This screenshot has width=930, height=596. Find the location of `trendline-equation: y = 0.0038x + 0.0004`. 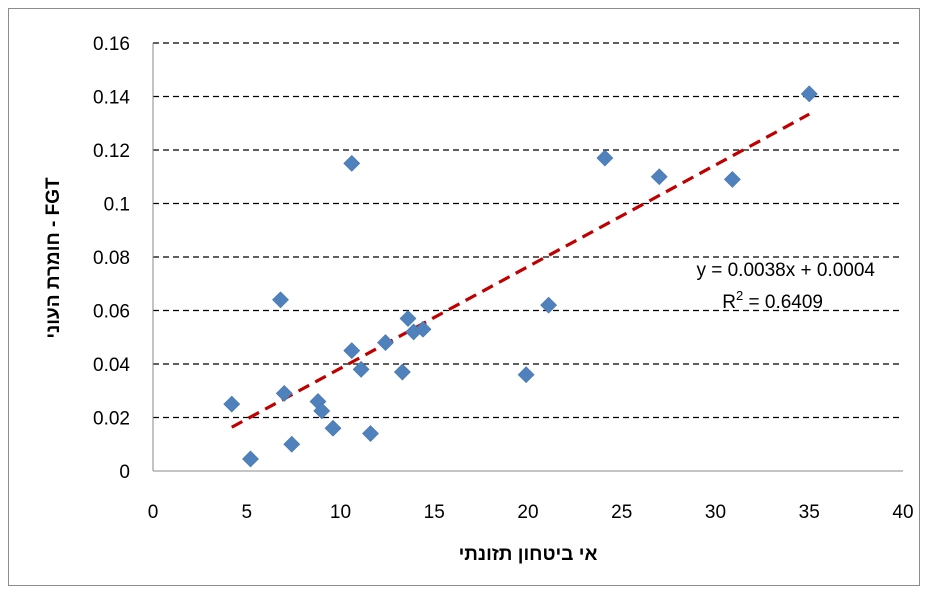

trendline-equation: y = 0.0038x + 0.0004 is located at coordinates (785, 270).